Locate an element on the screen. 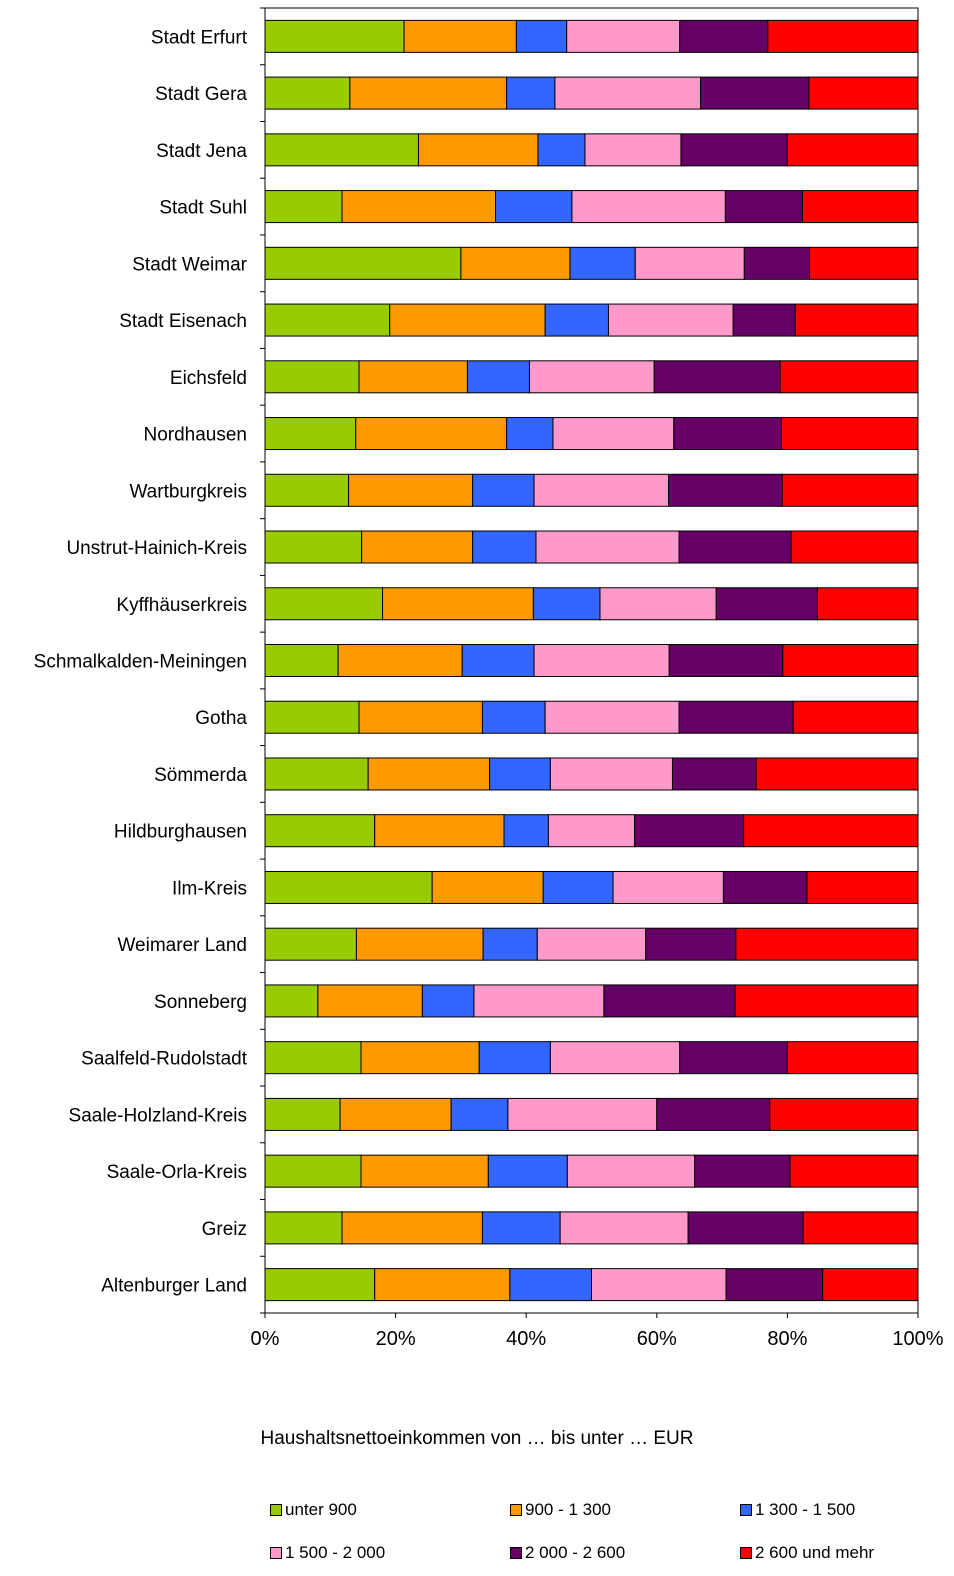 This screenshot has width=954, height=1576. category-label: Unstrut-Hainich-Kreis is located at coordinates (156, 548).